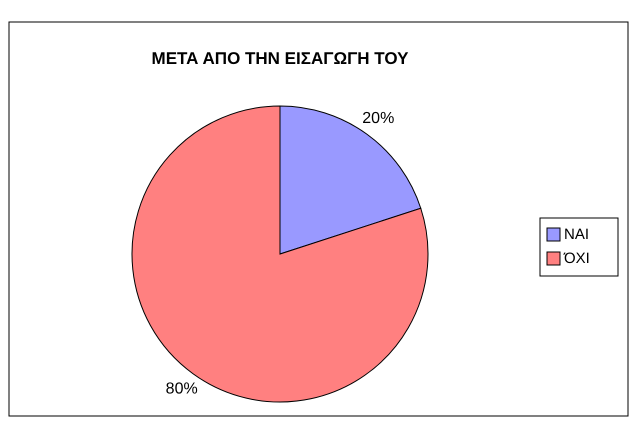 Image resolution: width=637 pixels, height=425 pixels. What do you see at coordinates (378, 118) in the screenshot?
I see `data-label: 20%` at bounding box center [378, 118].